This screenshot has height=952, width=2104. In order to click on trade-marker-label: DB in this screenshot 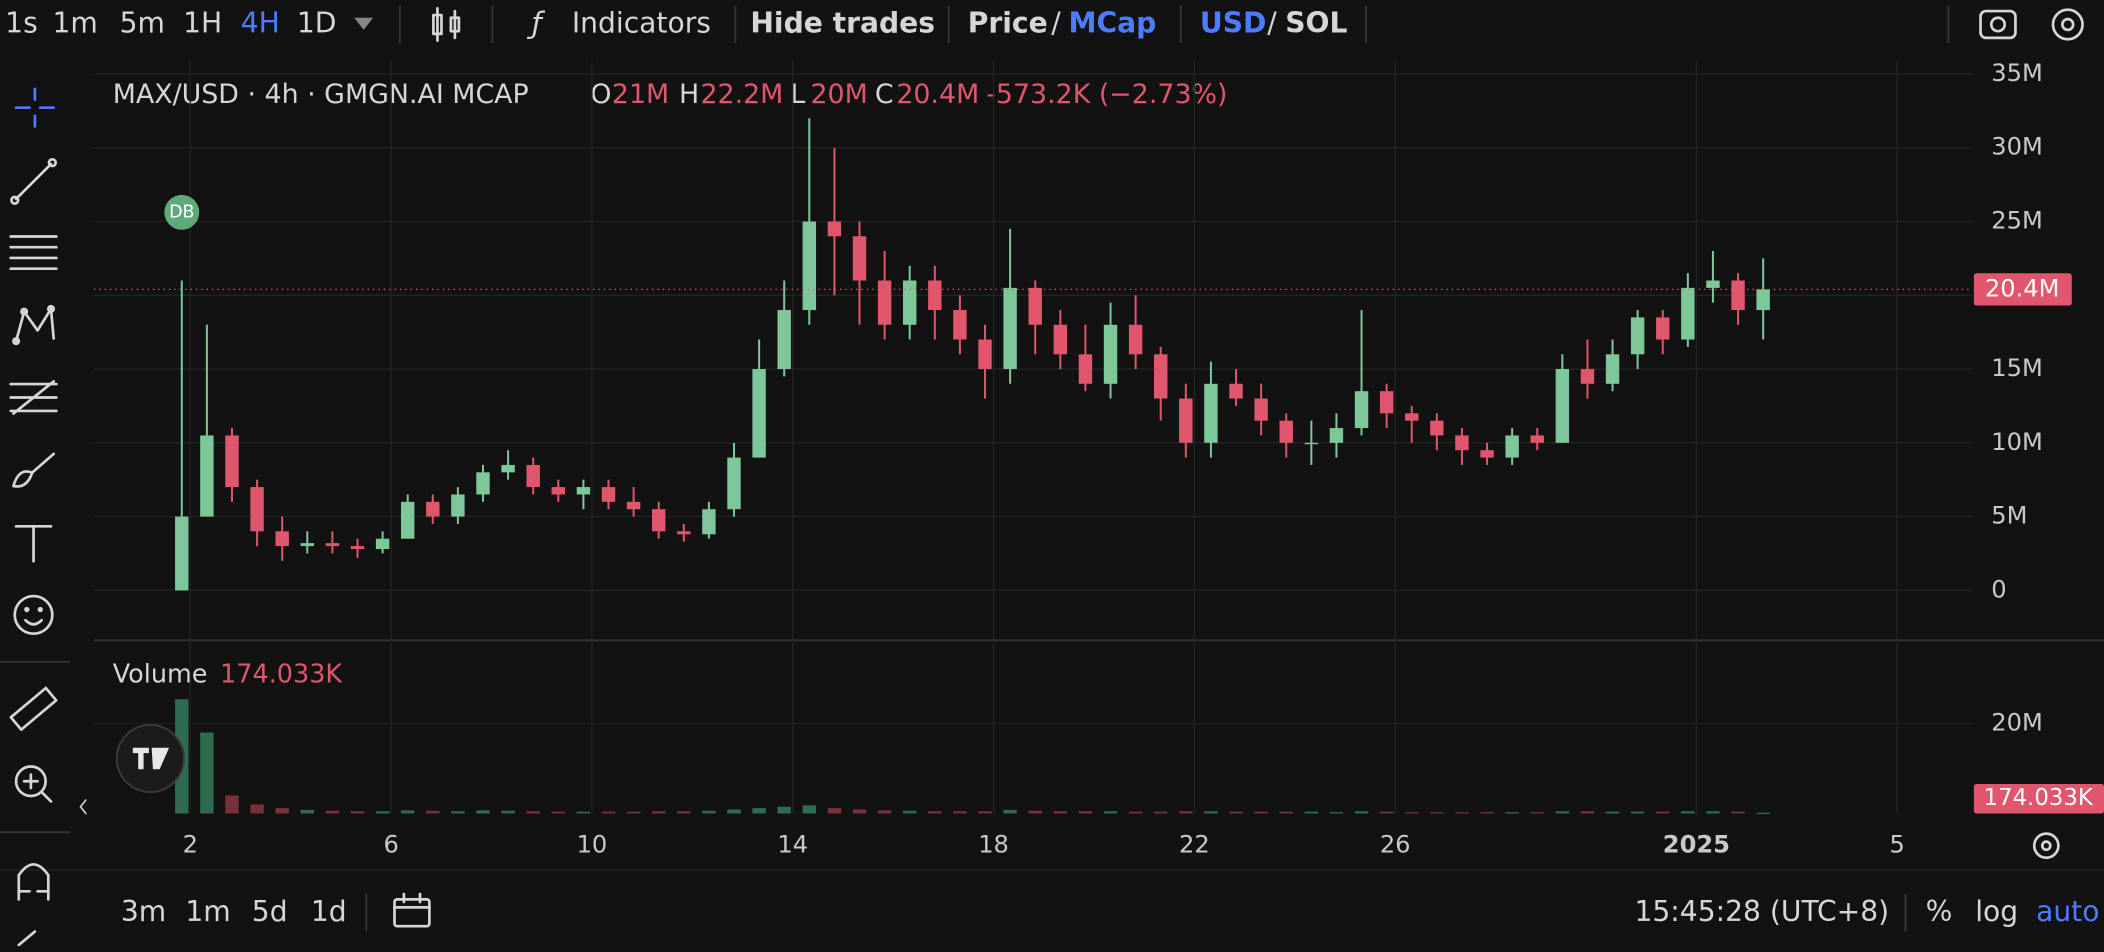, I will do `click(181, 212)`.